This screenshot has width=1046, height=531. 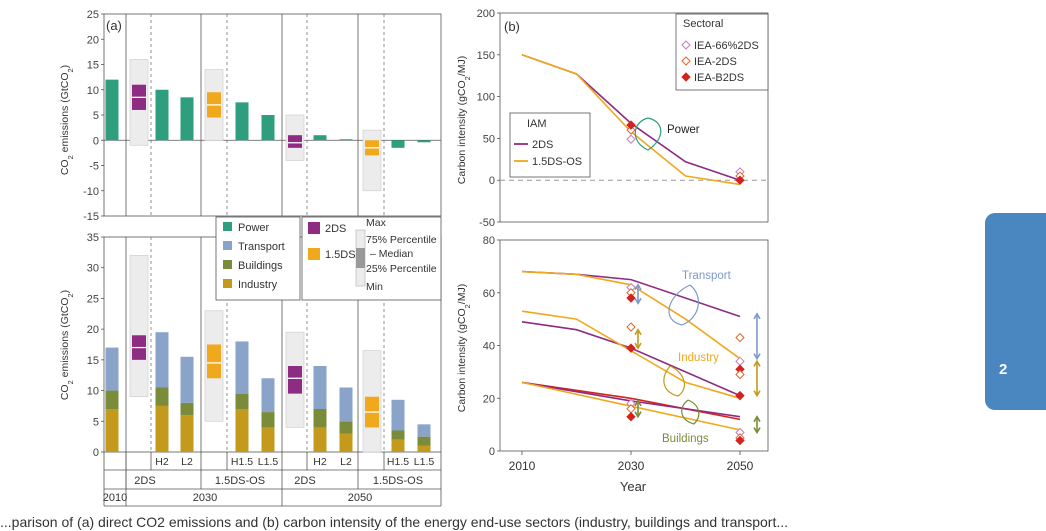 I want to click on legend-swatch-buildings, so click(x=227, y=264).